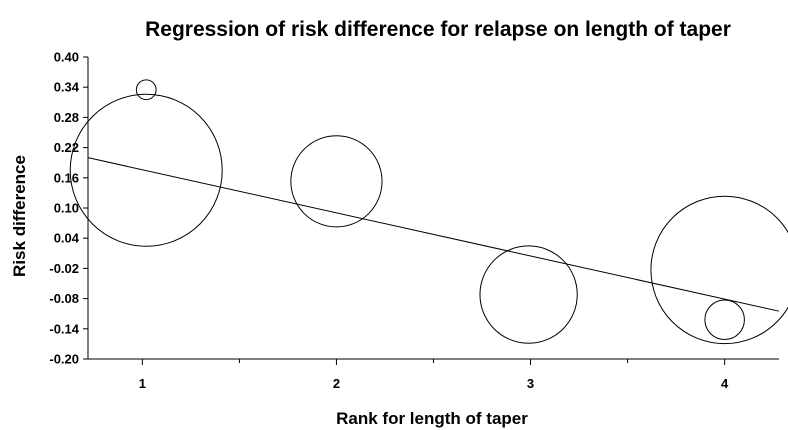  Describe the element at coordinates (432, 418) in the screenshot. I see `x-axis-label: Rank for length of taper` at that location.